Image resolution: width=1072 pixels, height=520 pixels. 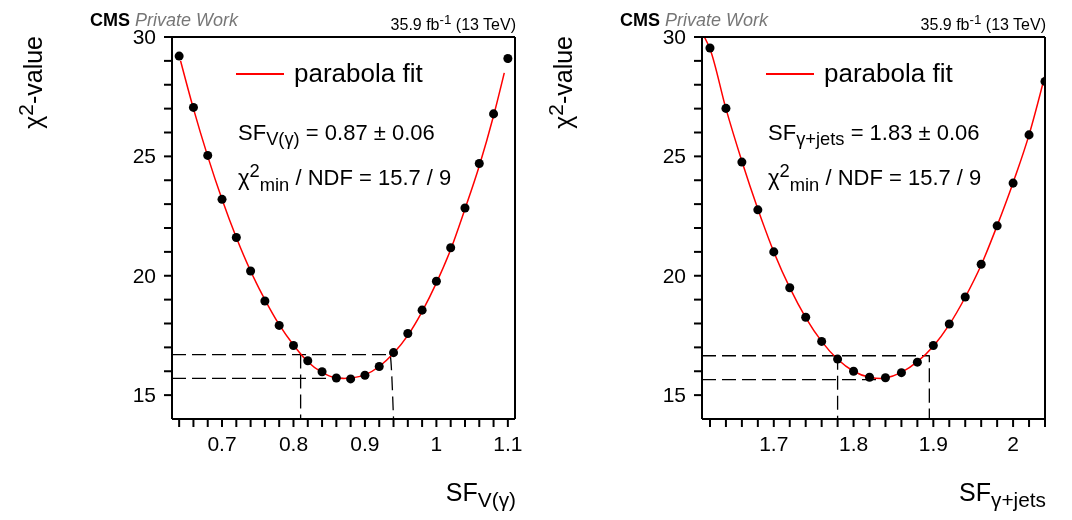 What do you see at coordinates (774, 443) in the screenshot?
I see `x-tick-label: 1.7` at bounding box center [774, 443].